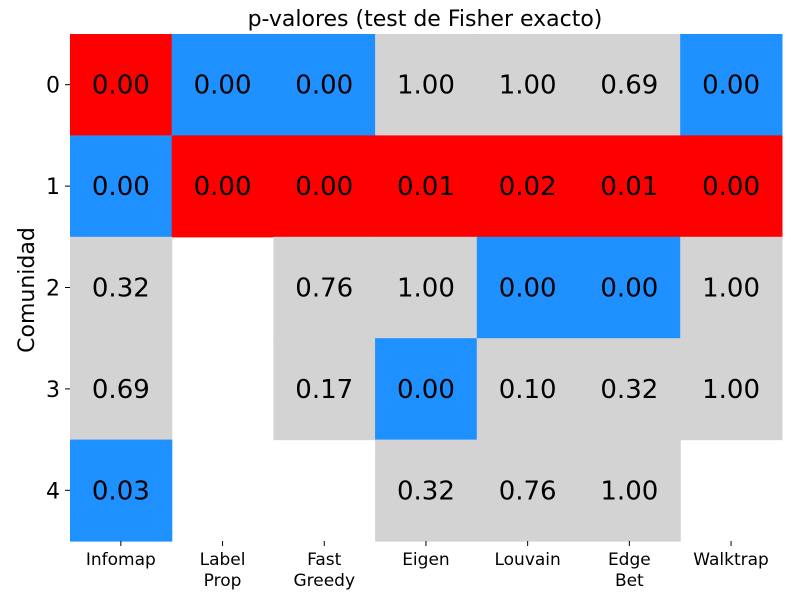  What do you see at coordinates (121, 560) in the screenshot?
I see `x-tick-label: Infomap` at bounding box center [121, 560].